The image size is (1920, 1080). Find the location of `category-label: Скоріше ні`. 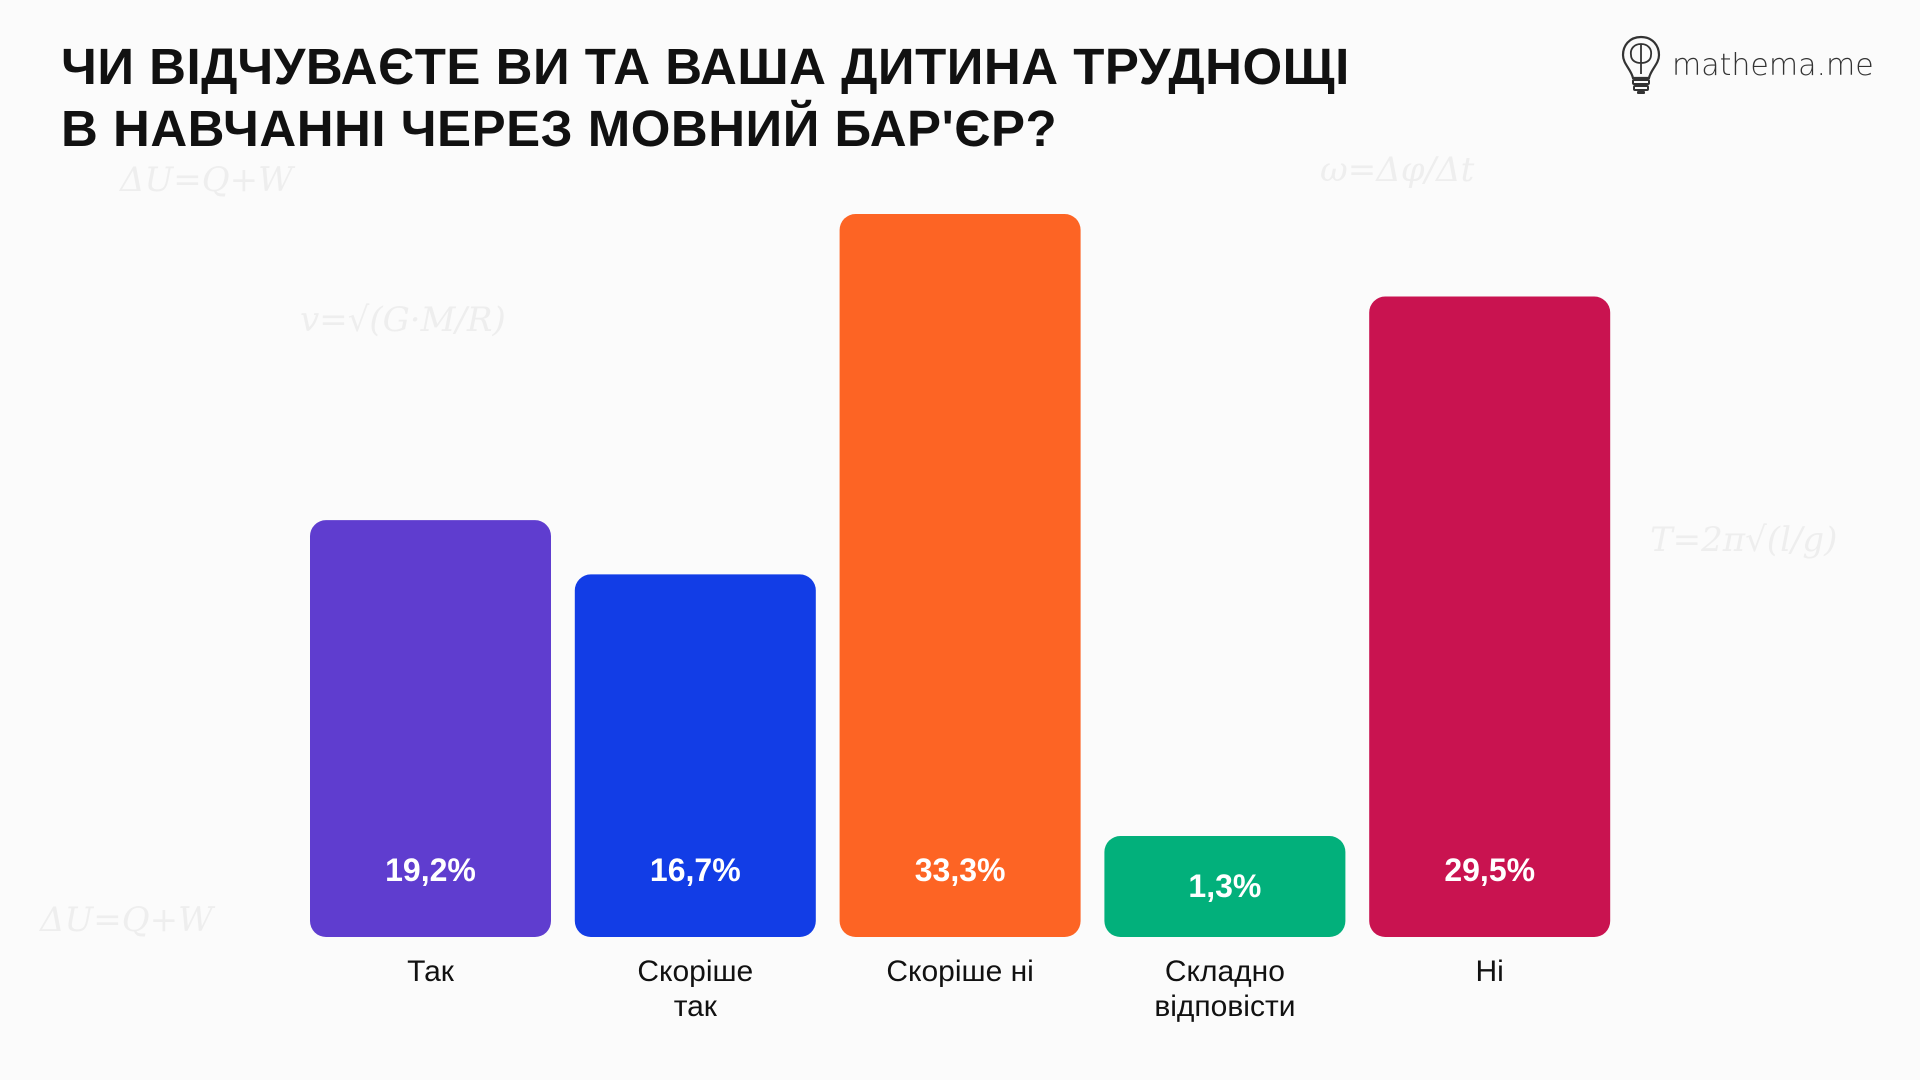

category-label: Скоріше ні is located at coordinates (959, 971).